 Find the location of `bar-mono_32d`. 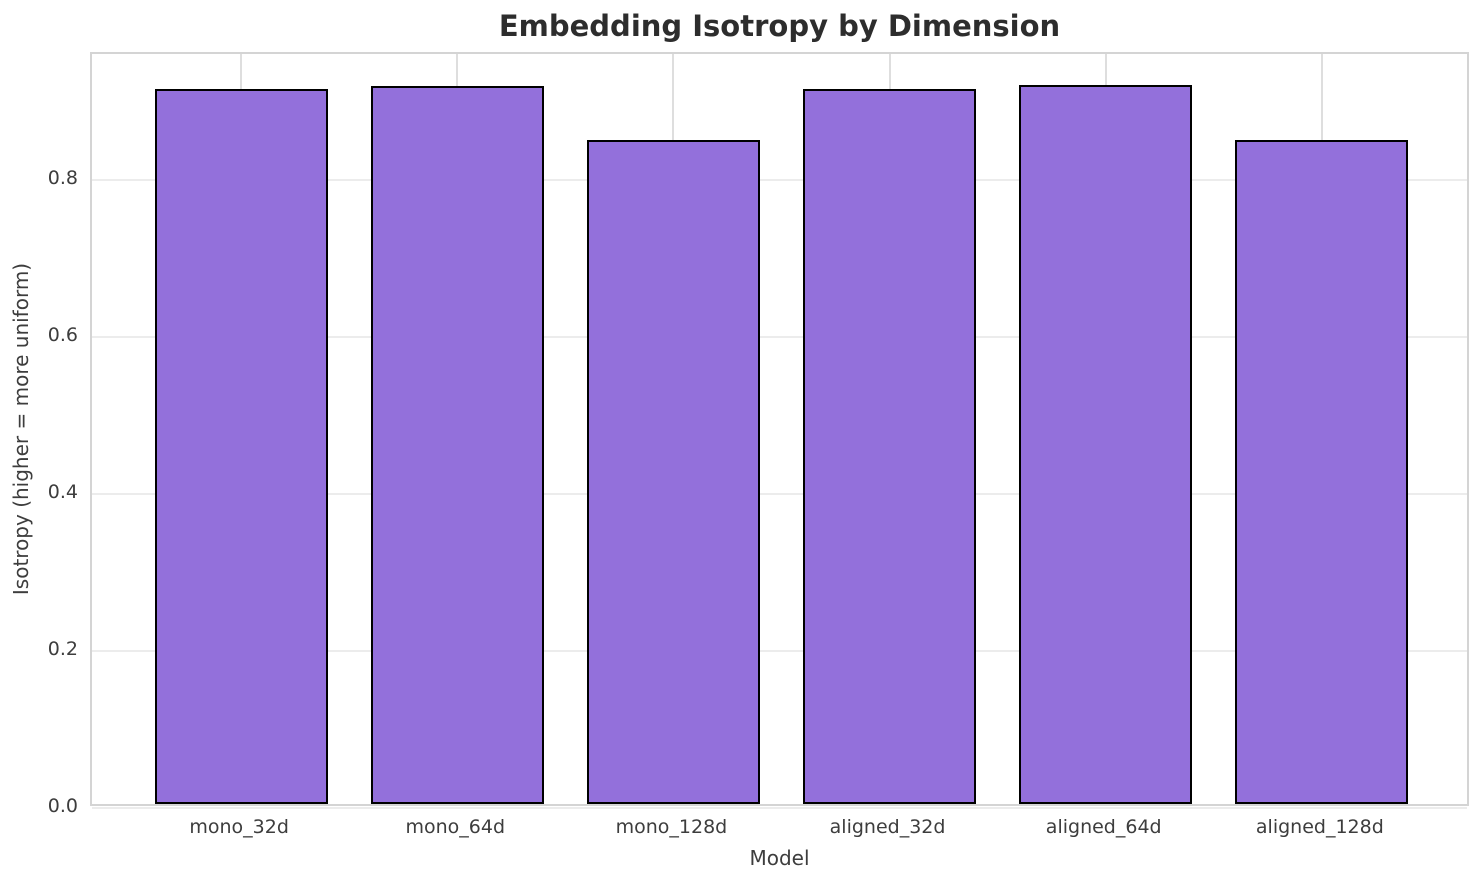

bar-mono_32d is located at coordinates (241, 446).